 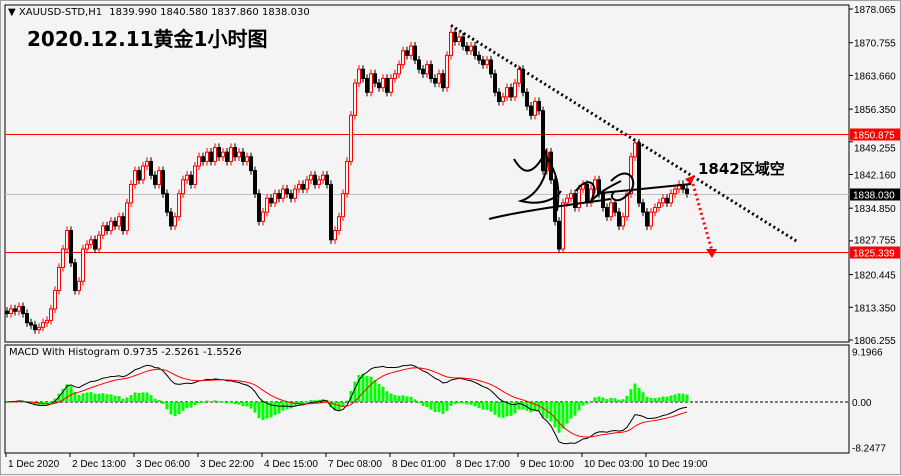 I want to click on y-tick-label: 1870.755, so click(x=875, y=44).